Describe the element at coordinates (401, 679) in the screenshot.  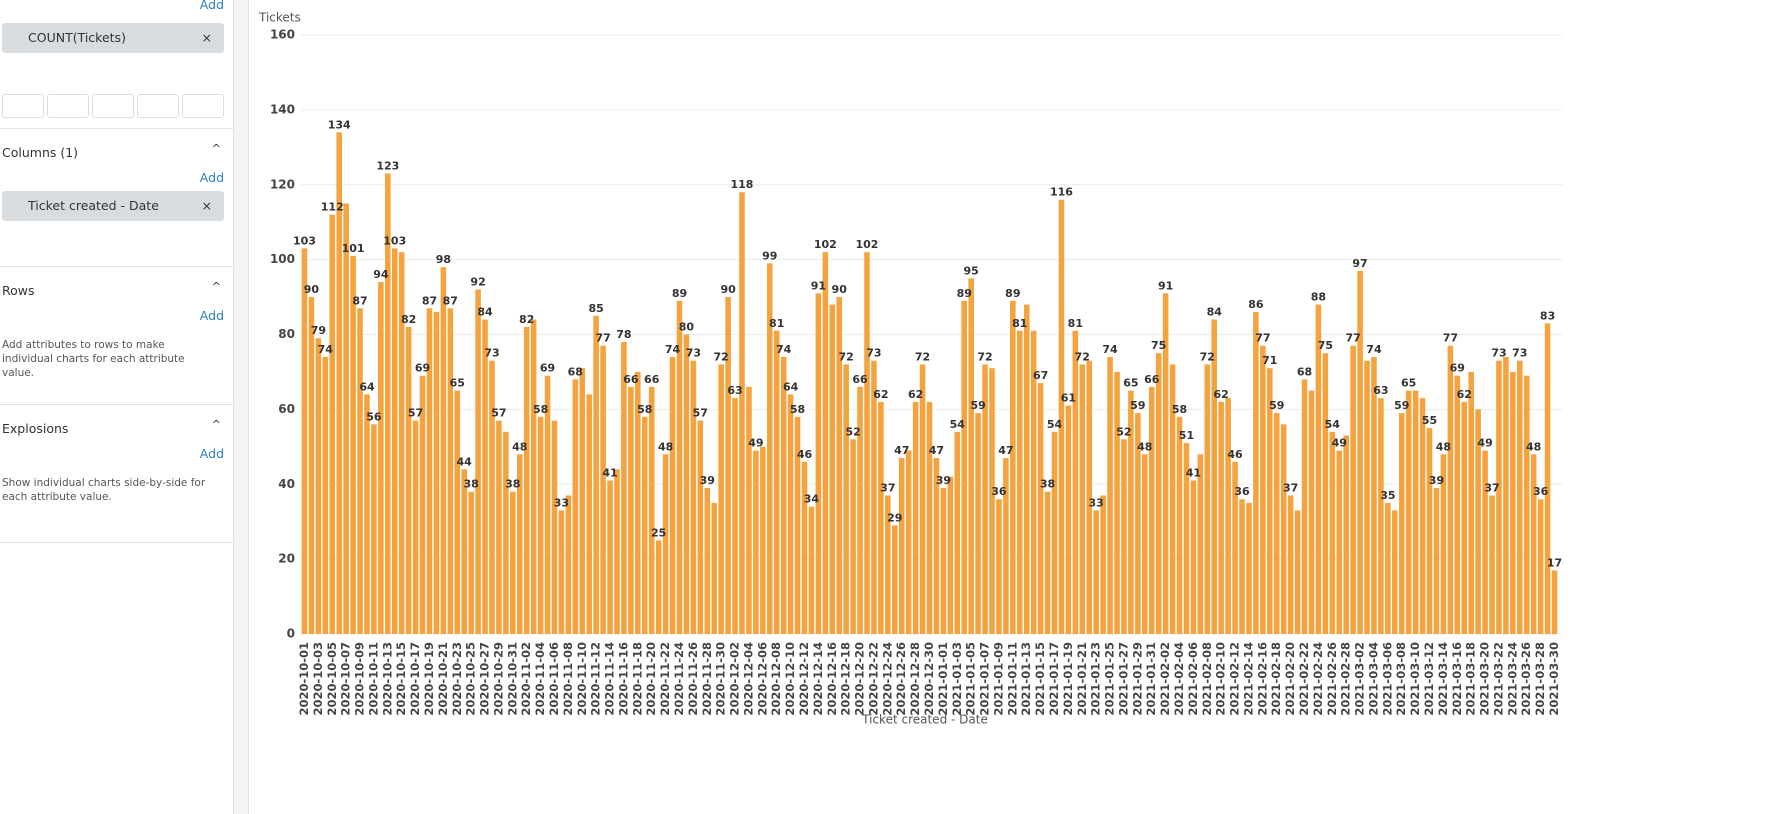
I see `x-tick-label: 2020-10-15` at that location.